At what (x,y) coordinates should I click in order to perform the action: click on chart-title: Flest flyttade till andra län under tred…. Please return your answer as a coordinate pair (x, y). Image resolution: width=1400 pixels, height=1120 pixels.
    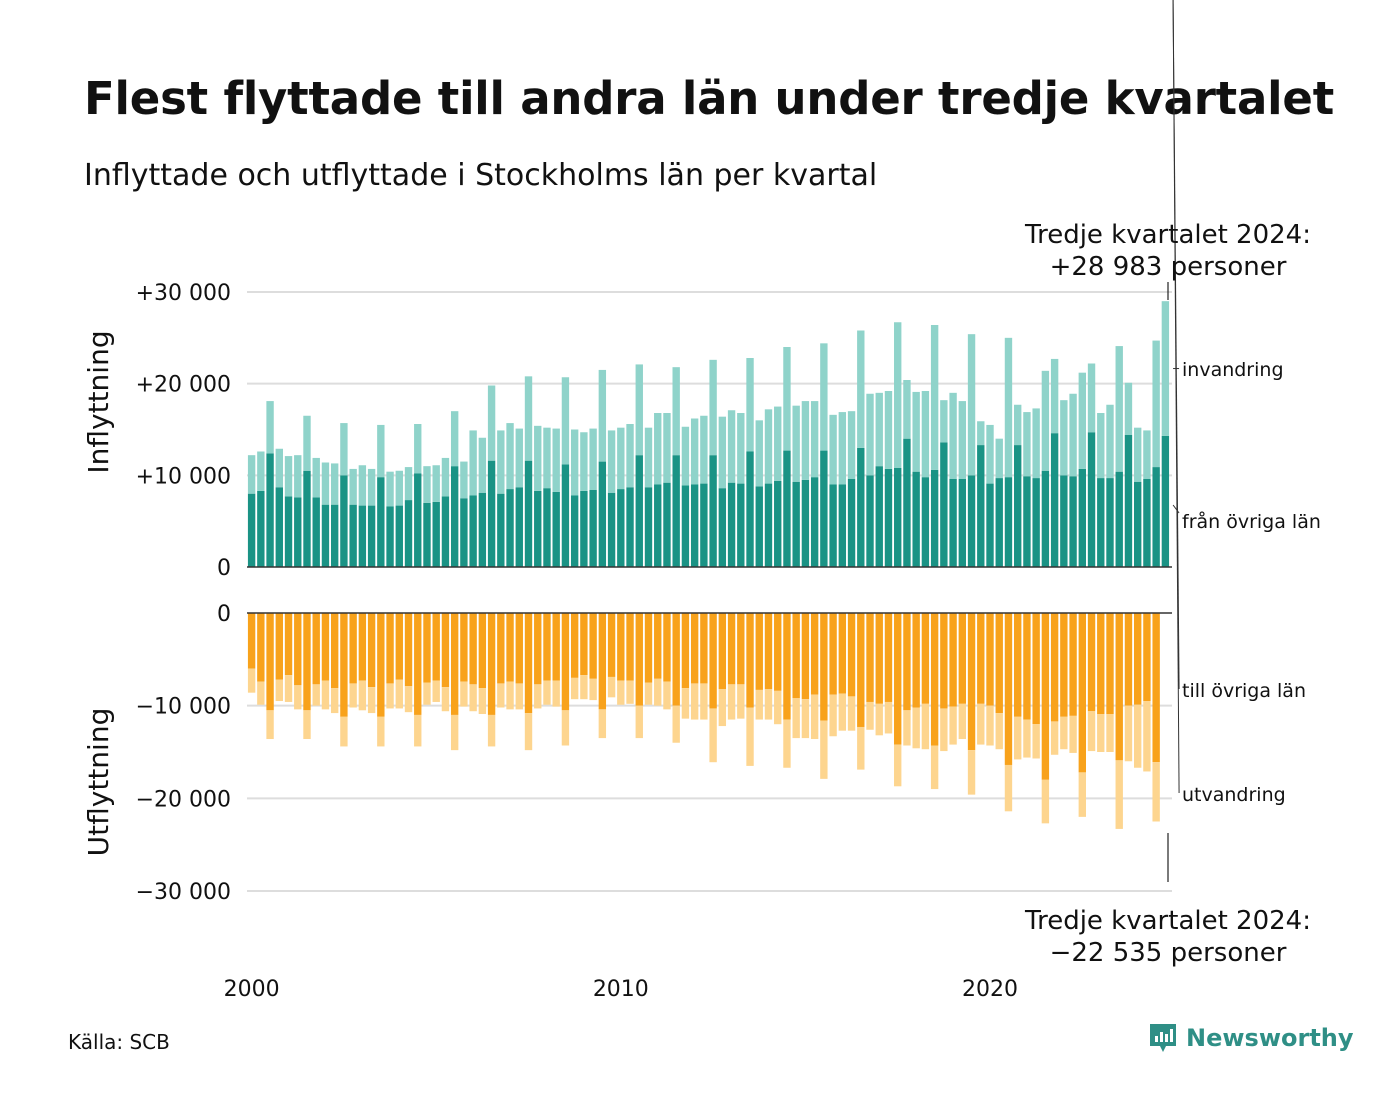
    Looking at the image, I should click on (709, 98).